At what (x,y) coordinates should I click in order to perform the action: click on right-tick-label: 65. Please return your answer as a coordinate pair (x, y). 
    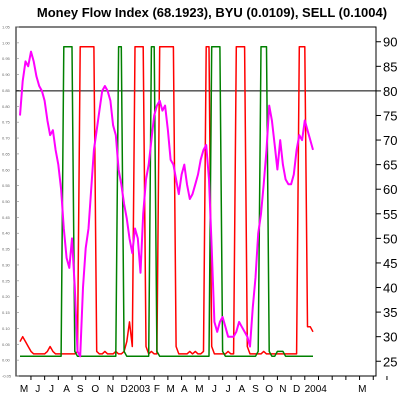
    Looking at the image, I should click on (390, 165).